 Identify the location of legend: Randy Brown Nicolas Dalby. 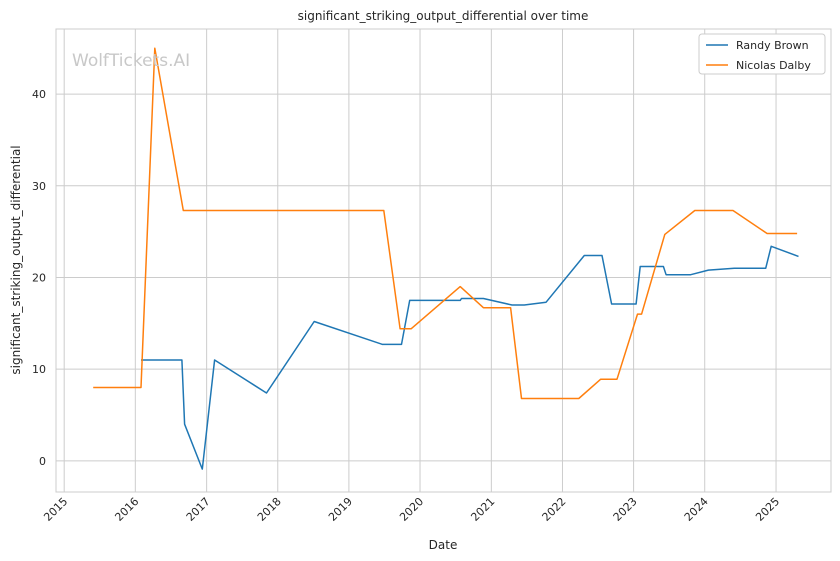
(762, 54).